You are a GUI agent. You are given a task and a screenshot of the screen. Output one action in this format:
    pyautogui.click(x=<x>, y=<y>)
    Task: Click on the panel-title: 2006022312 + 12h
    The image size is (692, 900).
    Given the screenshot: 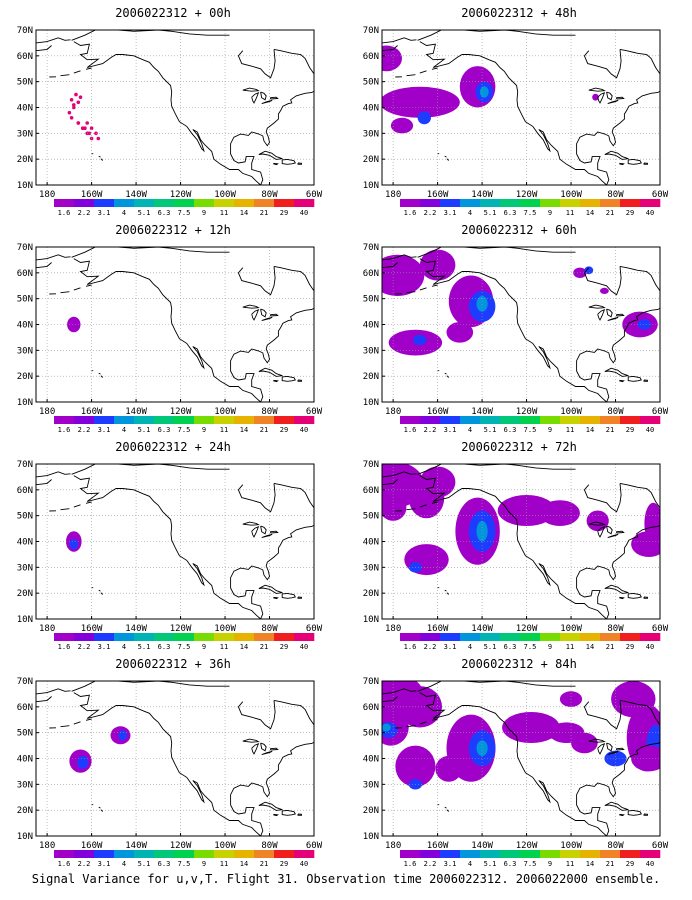 What is the action you would take?
    pyautogui.click(x=173, y=230)
    